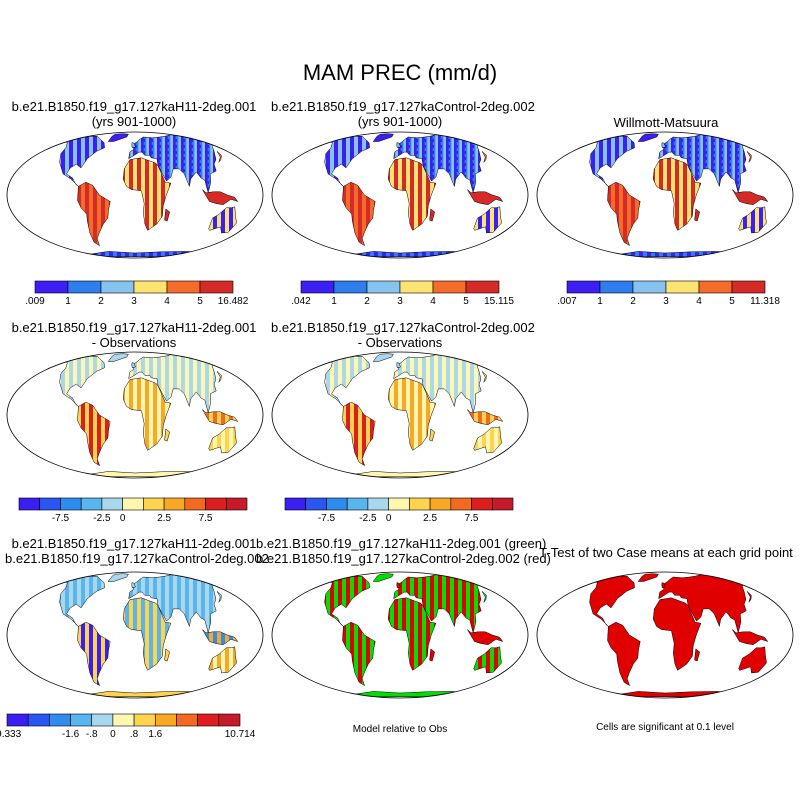  What do you see at coordinates (219, 597) in the screenshot?
I see `land-japan` at bounding box center [219, 597].